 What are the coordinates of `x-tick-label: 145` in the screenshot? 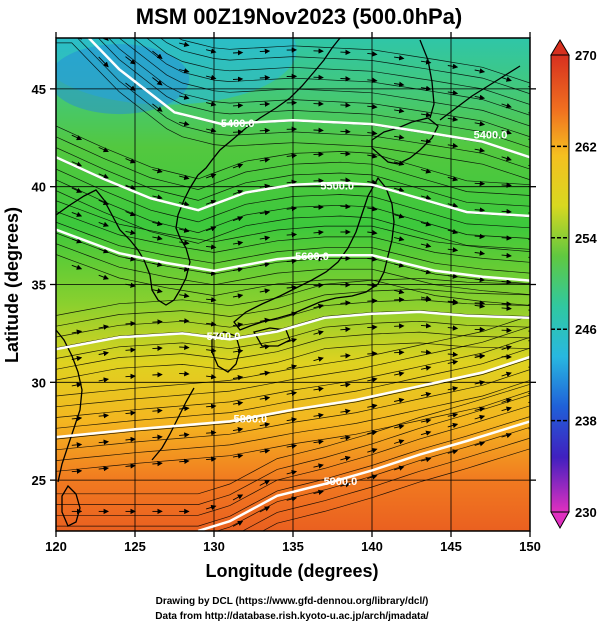 It's located at (451, 546).